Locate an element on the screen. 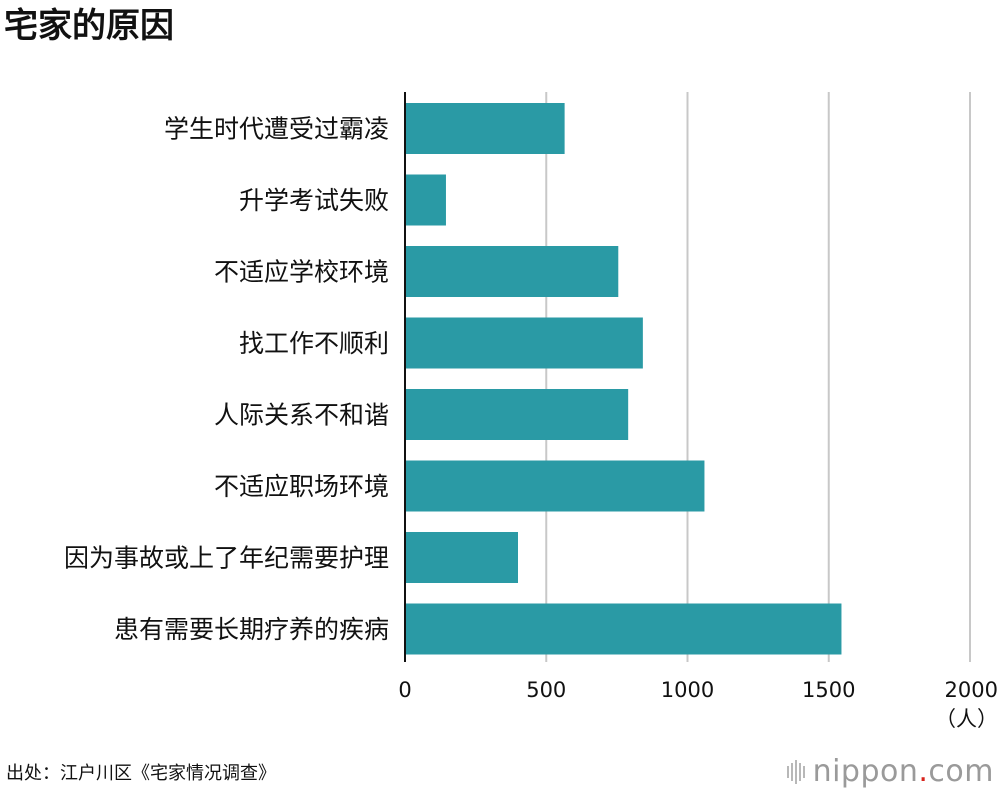 This screenshot has height=796, width=1000. x-tick-label: 500 is located at coordinates (546, 690).